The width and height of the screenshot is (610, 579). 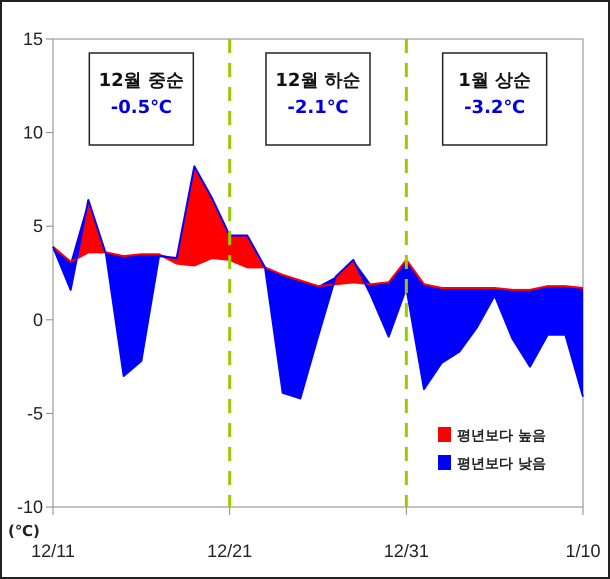 I want to click on note-box: 12월 하순 -2.1℃, so click(x=318, y=99).